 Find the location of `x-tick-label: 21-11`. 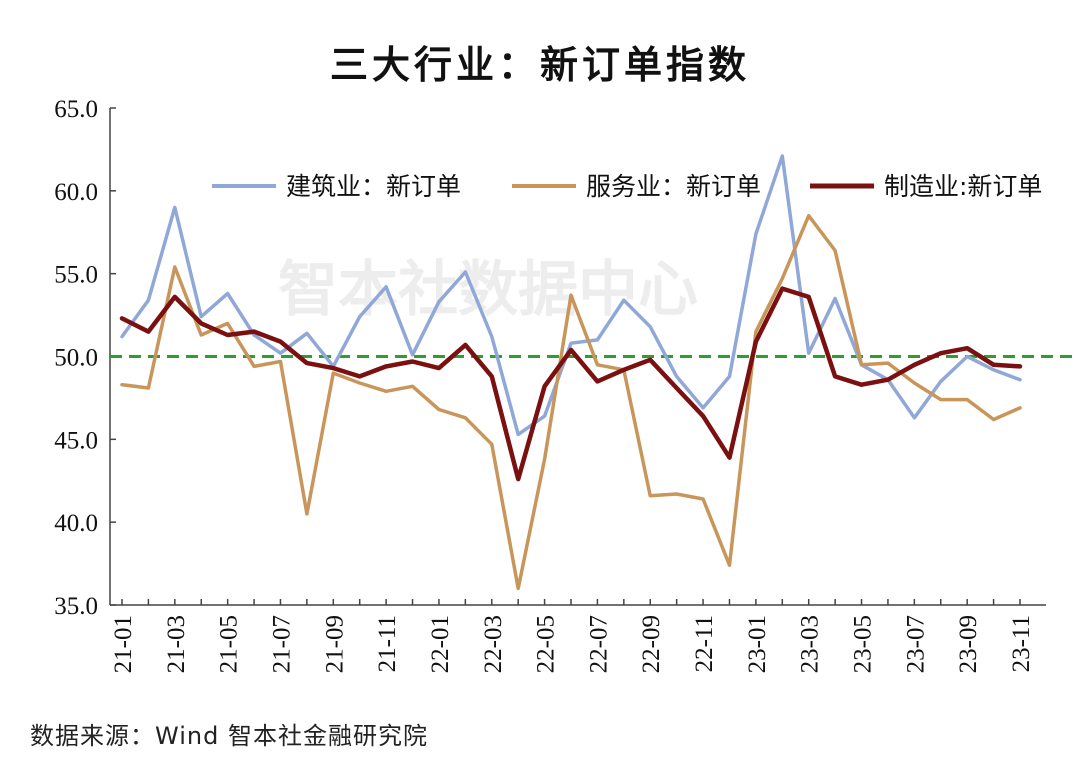

x-tick-label: 21-11 is located at coordinates (387, 643).